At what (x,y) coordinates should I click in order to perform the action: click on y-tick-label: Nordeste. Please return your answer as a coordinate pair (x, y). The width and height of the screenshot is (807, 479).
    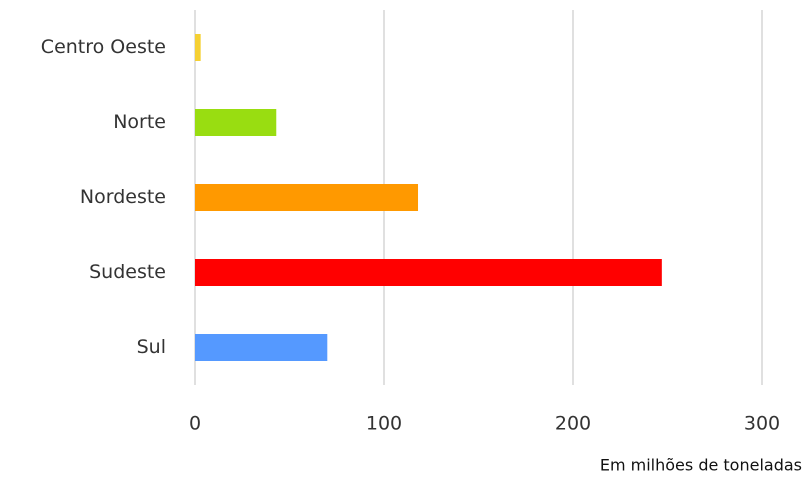
    Looking at the image, I should click on (123, 197).